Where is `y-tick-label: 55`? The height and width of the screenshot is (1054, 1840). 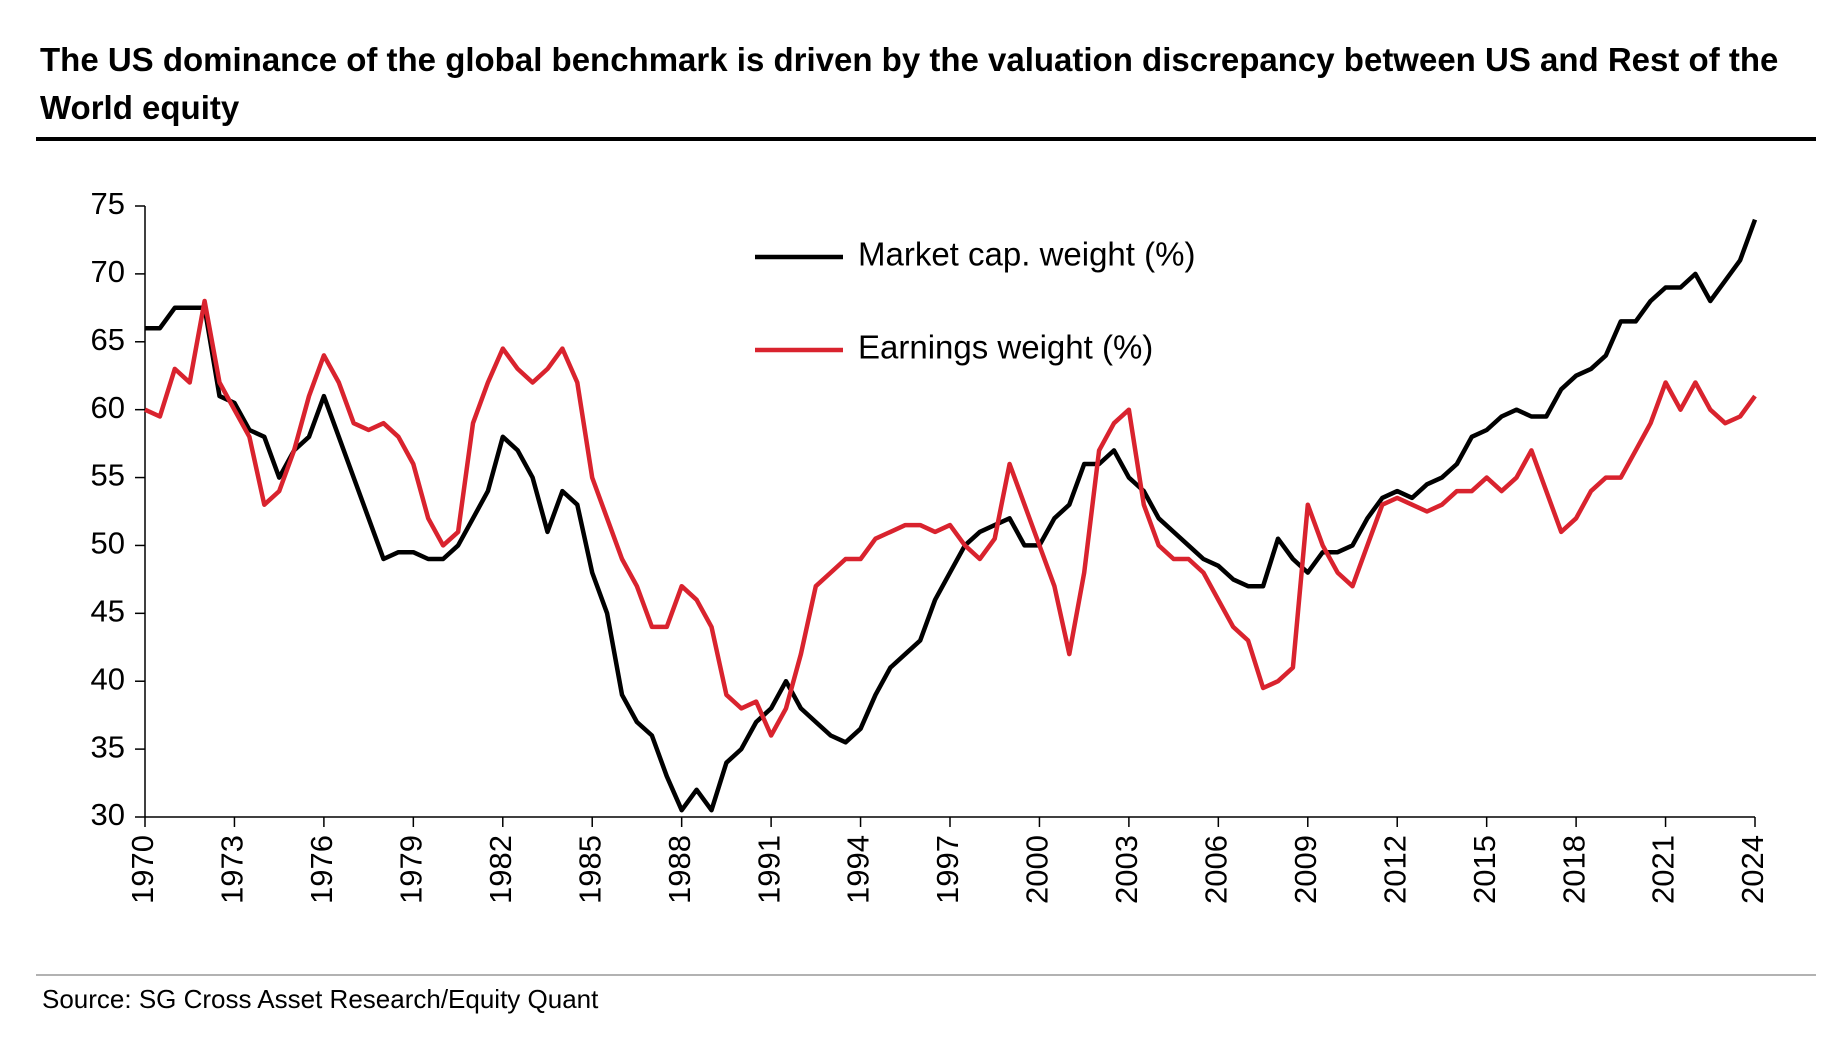
y-tick-label: 55 is located at coordinates (108, 475).